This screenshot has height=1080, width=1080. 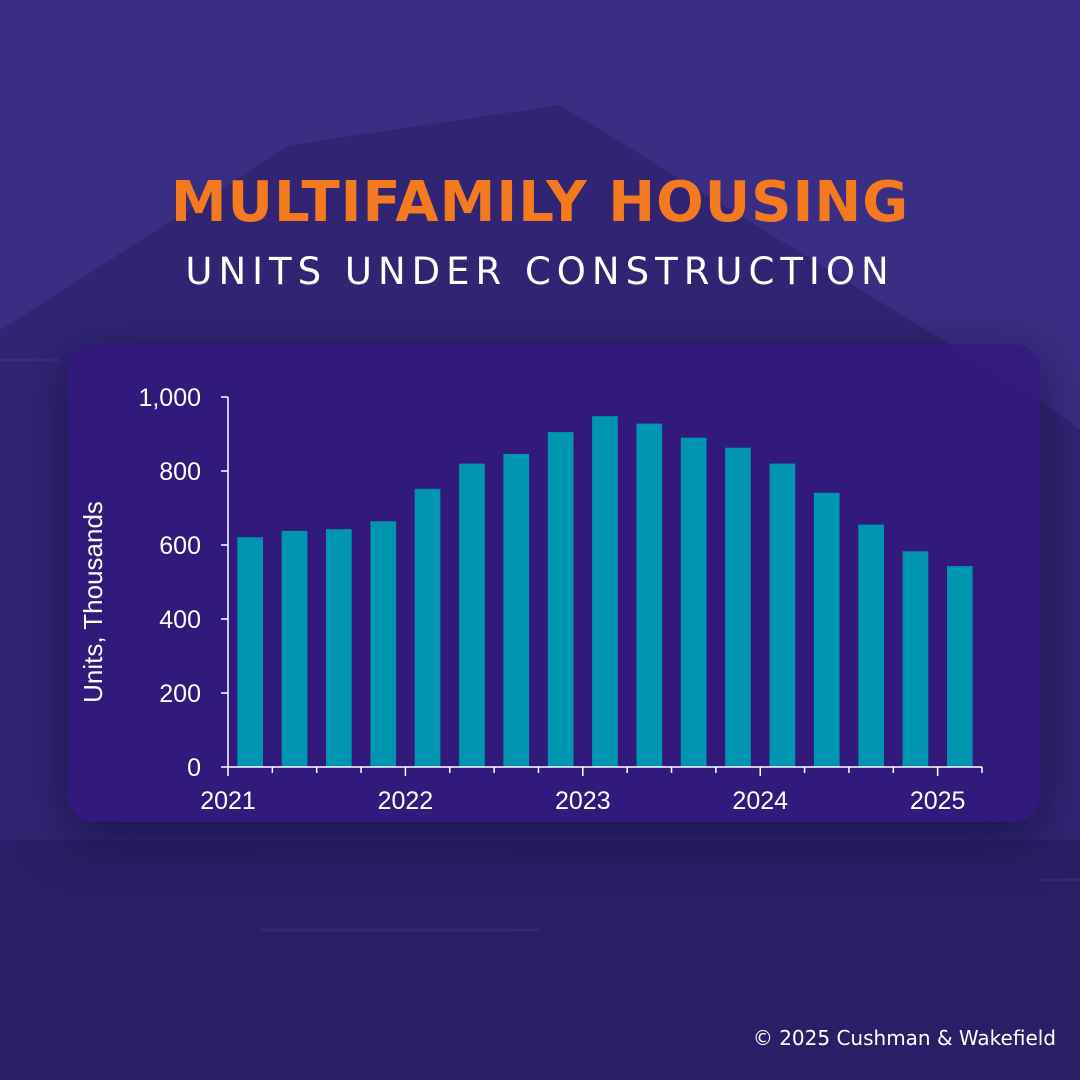 I want to click on y-tick-label: 200, so click(x=180, y=694).